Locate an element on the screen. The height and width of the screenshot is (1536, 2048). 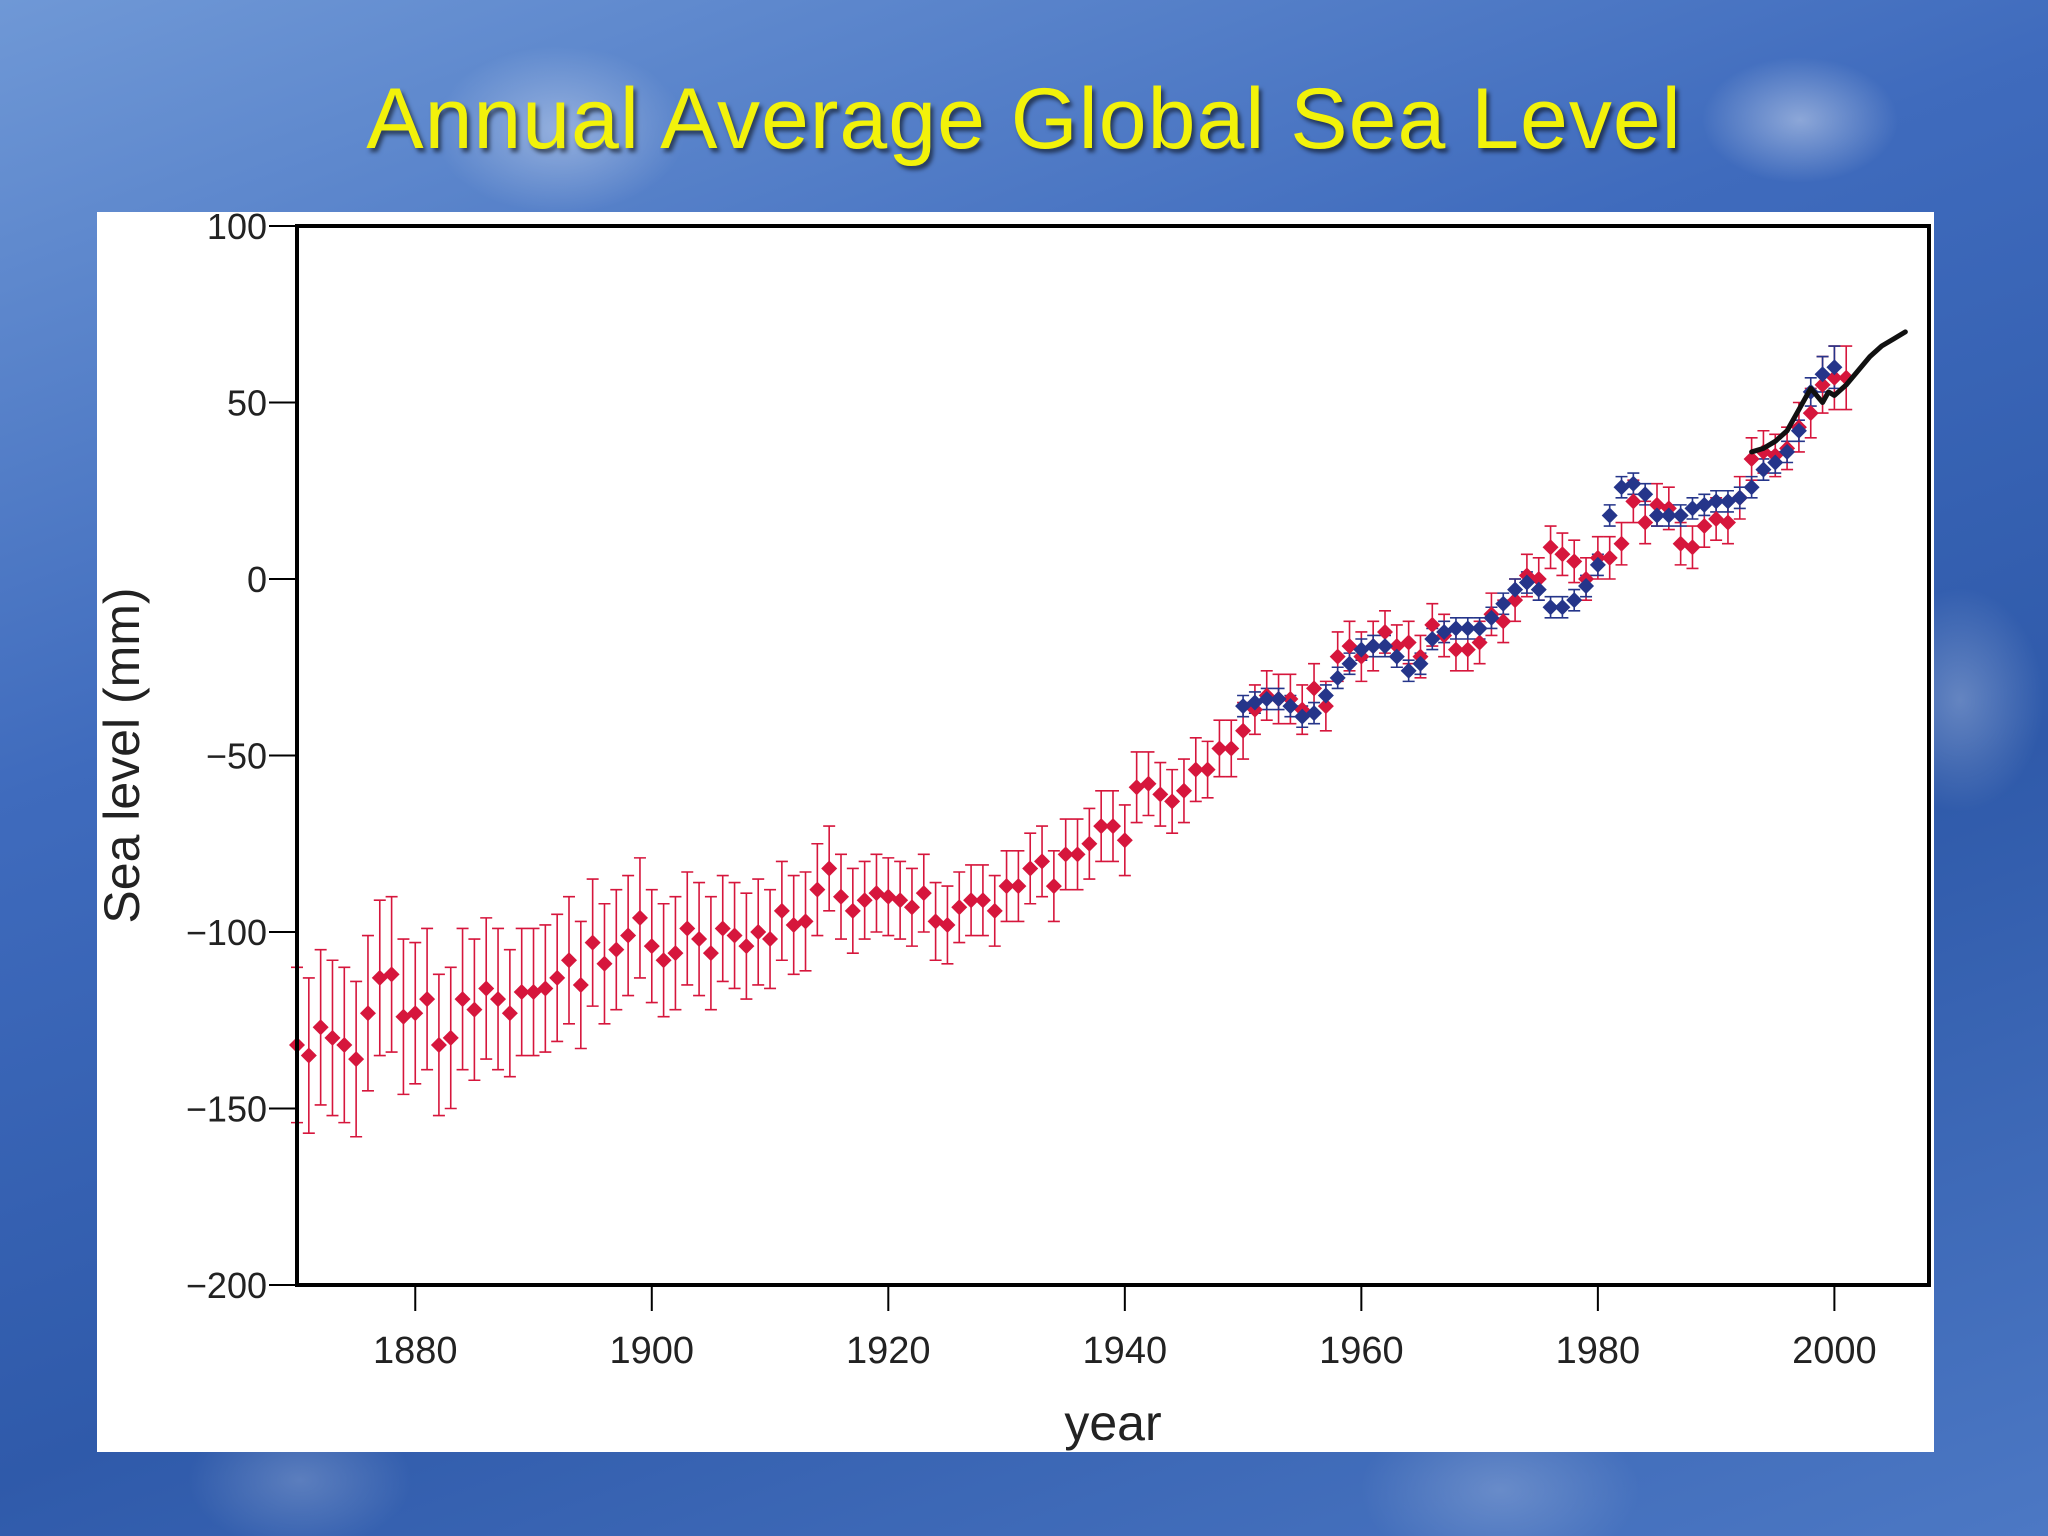
y-axis: 100 50 0 −50 −100 −150 −200 is located at coordinates (241, 756).